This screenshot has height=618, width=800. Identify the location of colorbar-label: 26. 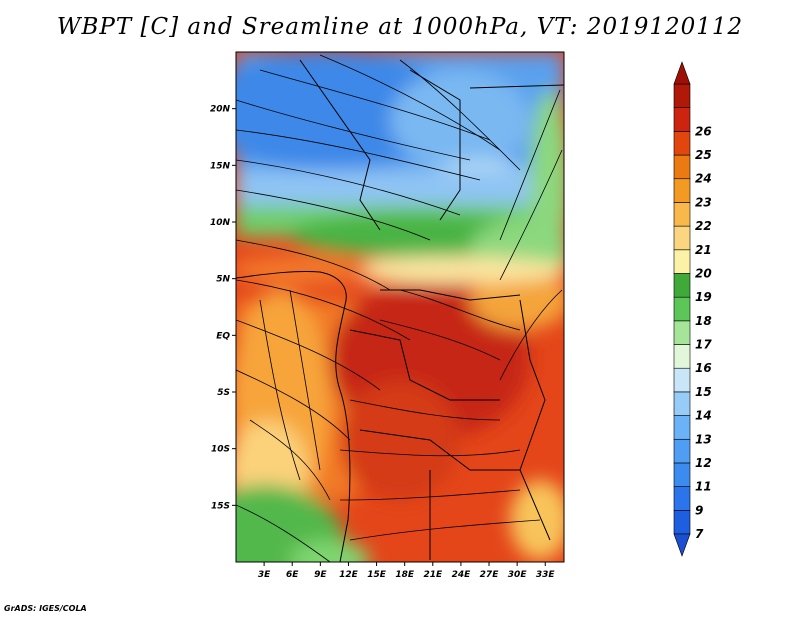
(703, 131).